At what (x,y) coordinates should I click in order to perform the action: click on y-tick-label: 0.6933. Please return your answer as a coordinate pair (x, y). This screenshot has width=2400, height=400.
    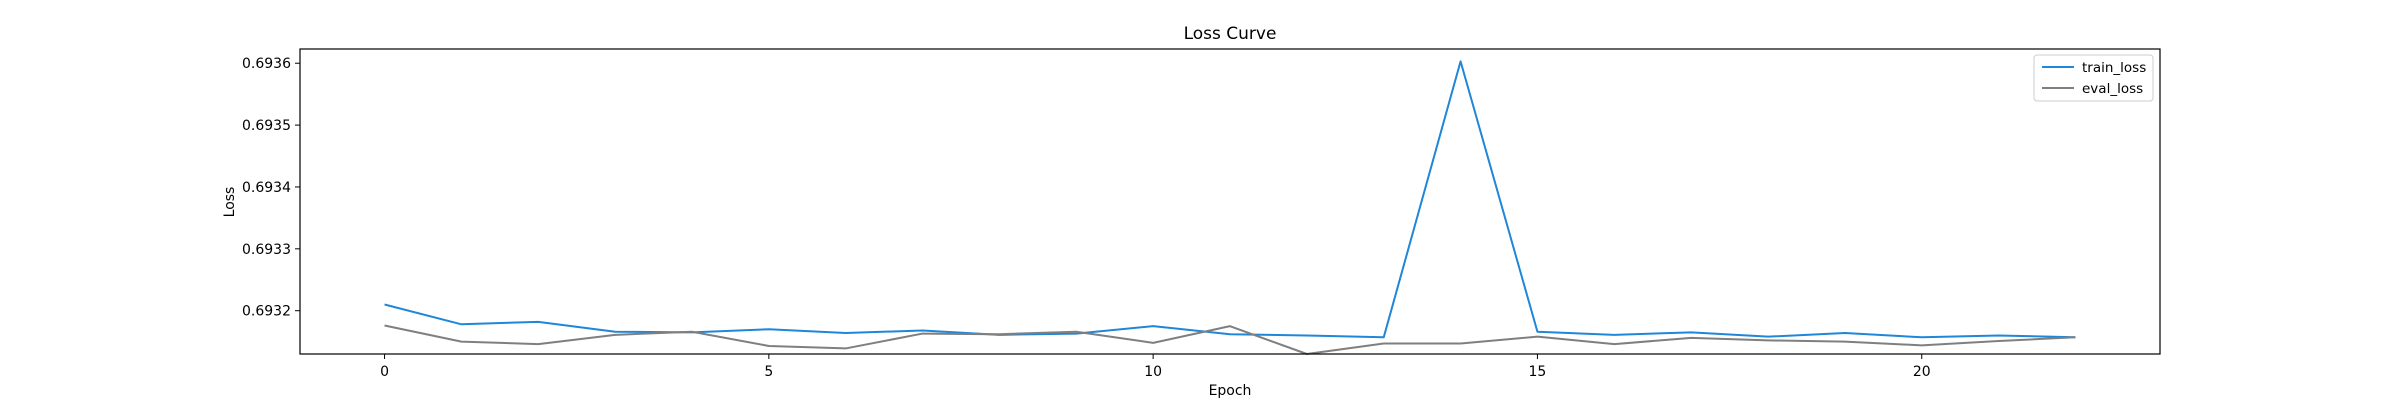
    Looking at the image, I should click on (266, 250).